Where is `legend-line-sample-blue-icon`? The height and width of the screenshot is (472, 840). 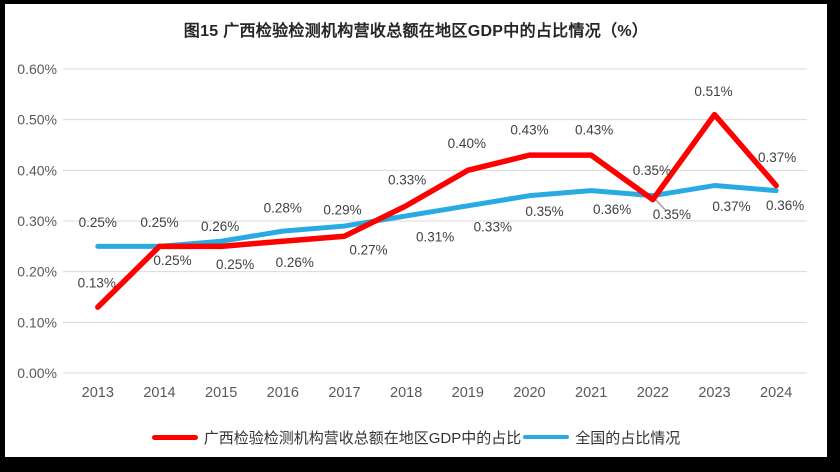 legend-line-sample-blue-icon is located at coordinates (546, 437).